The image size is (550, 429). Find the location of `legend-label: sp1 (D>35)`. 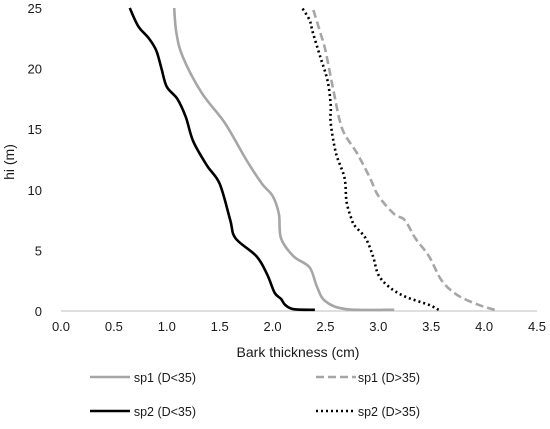

legend-label: sp1 (D>35) is located at coordinates (389, 378).